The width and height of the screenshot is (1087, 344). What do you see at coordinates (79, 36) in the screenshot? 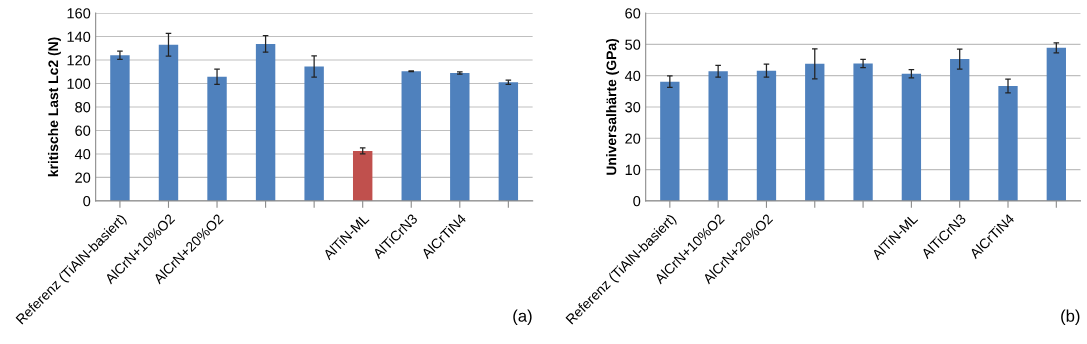
I see `y-tick-label: 140` at bounding box center [79, 36].